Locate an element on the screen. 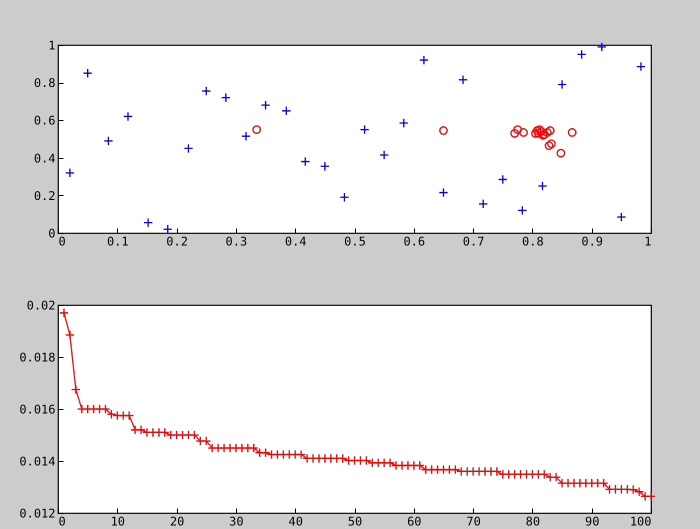 This screenshot has width=700, height=529. x-tick-label: 60 is located at coordinates (414, 521).